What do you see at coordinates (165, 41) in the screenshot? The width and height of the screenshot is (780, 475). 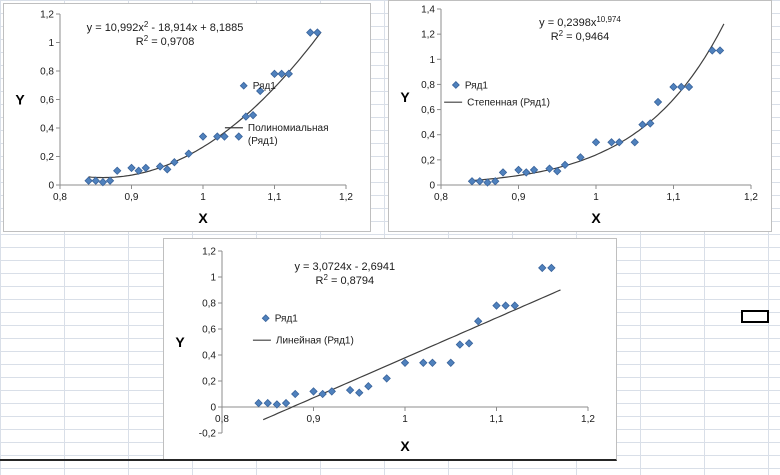 I see `r-squared: R2 = 0,9708` at bounding box center [165, 41].